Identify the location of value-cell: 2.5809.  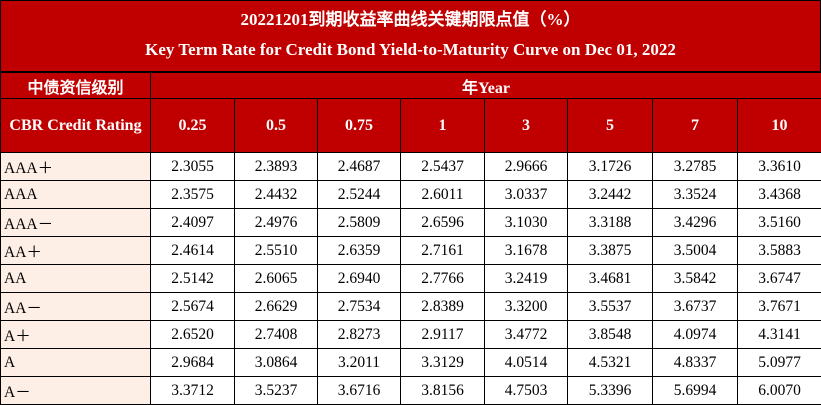
(359, 222).